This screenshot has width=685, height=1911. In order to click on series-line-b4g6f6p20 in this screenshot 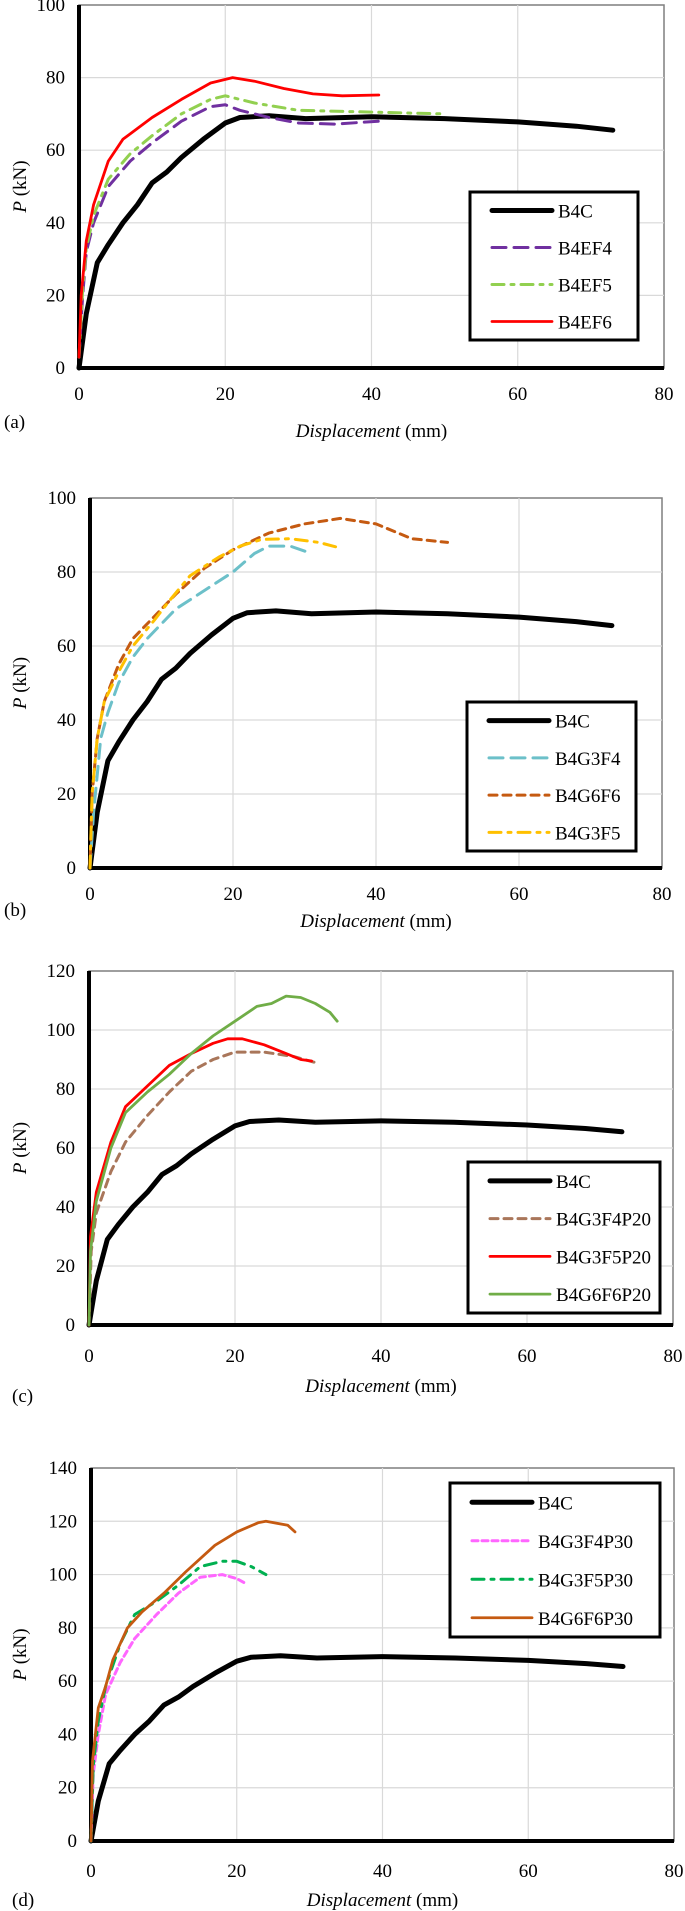, I will do `click(213, 1160)`.